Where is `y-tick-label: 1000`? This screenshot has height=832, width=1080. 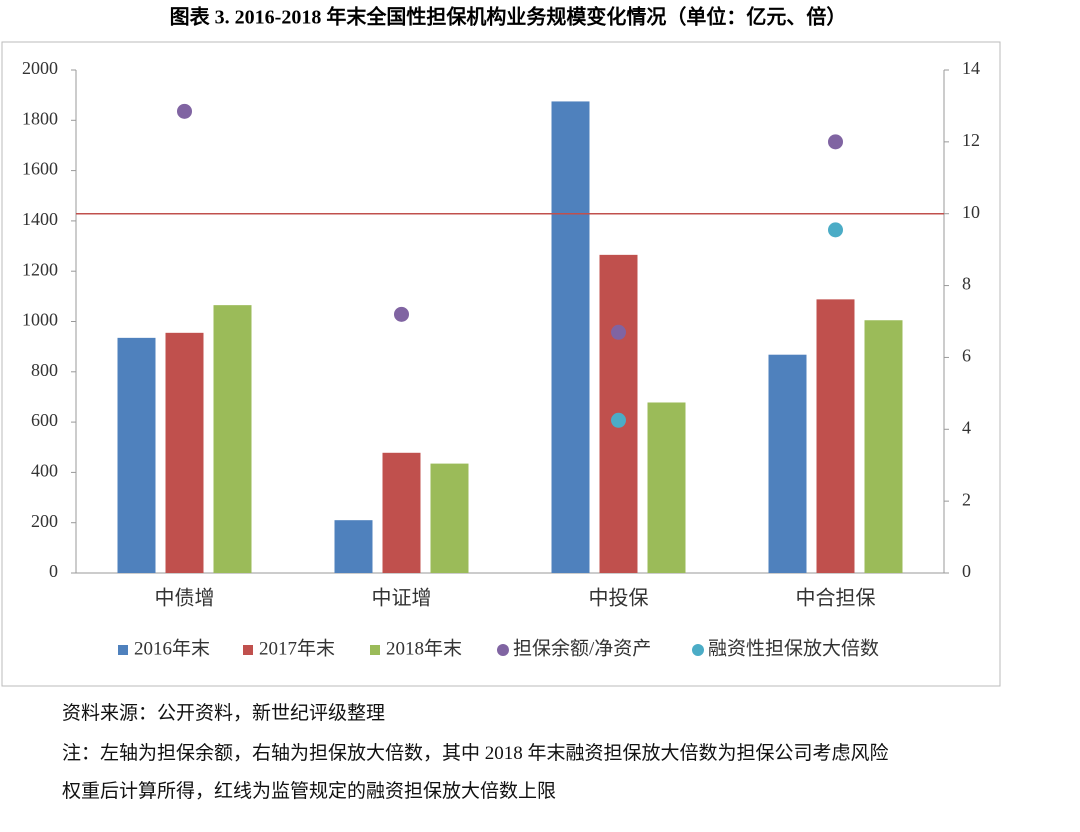
y-tick-label: 1000 is located at coordinates (40, 320).